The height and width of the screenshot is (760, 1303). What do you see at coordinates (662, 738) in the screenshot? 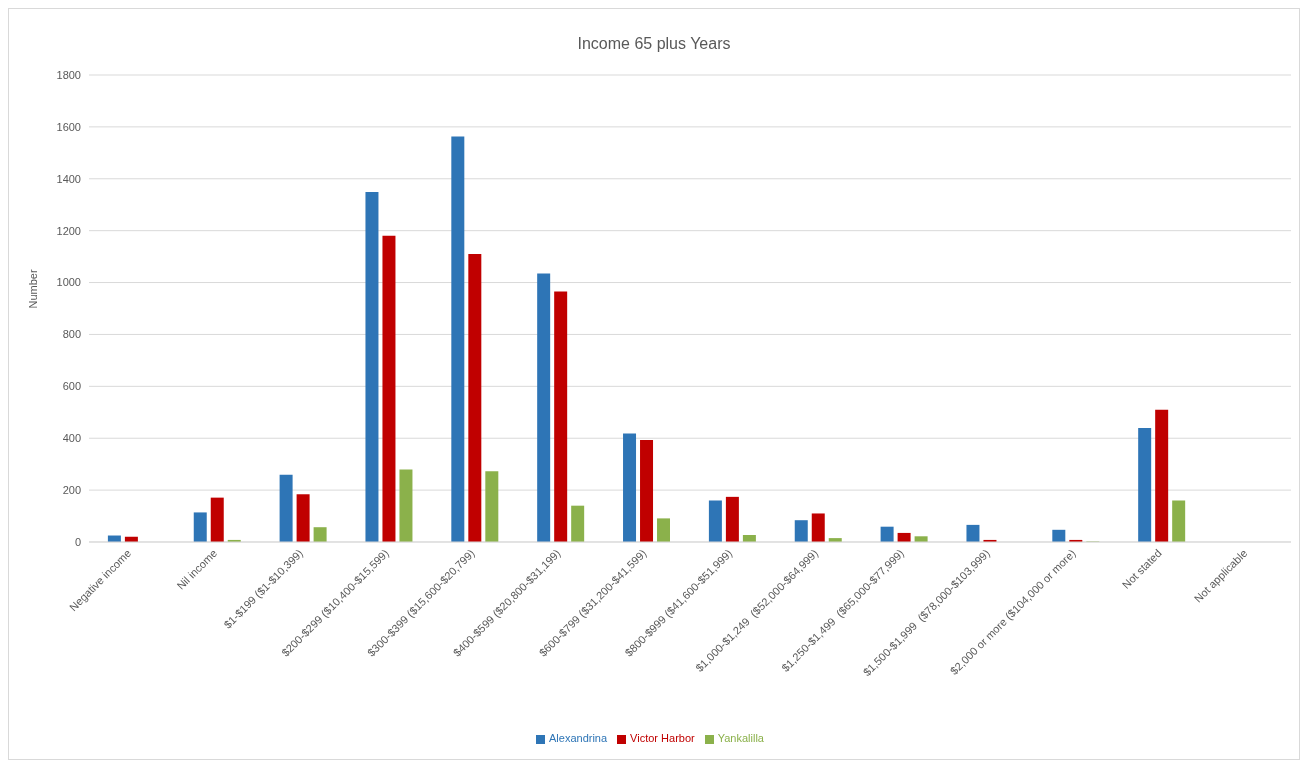
I see `legend-label: Victor Harbor` at bounding box center [662, 738].